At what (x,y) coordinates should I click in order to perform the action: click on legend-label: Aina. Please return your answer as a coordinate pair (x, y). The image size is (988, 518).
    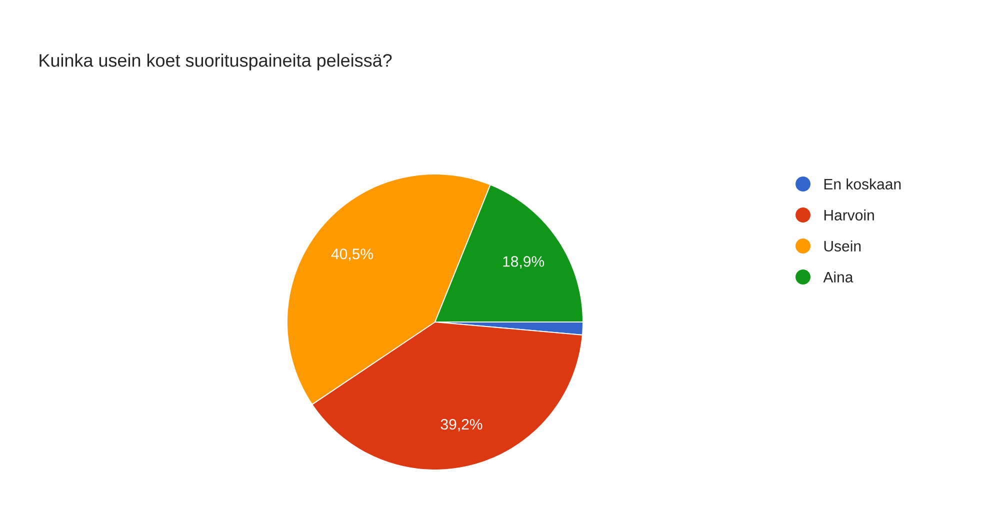
    Looking at the image, I should click on (838, 276).